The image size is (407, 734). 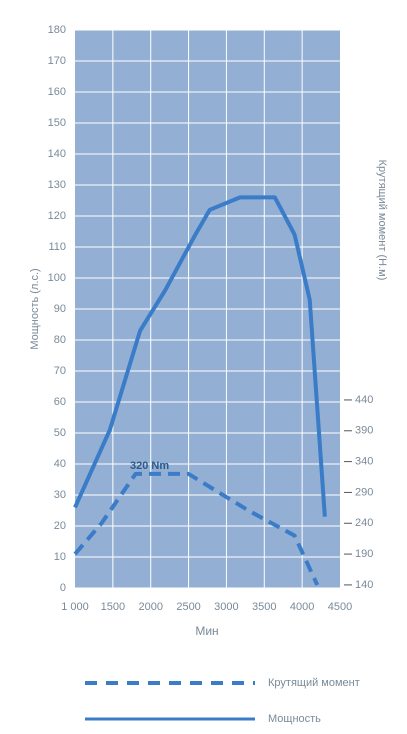 I want to click on legend-label: Крутящий момент, so click(x=314, y=683).